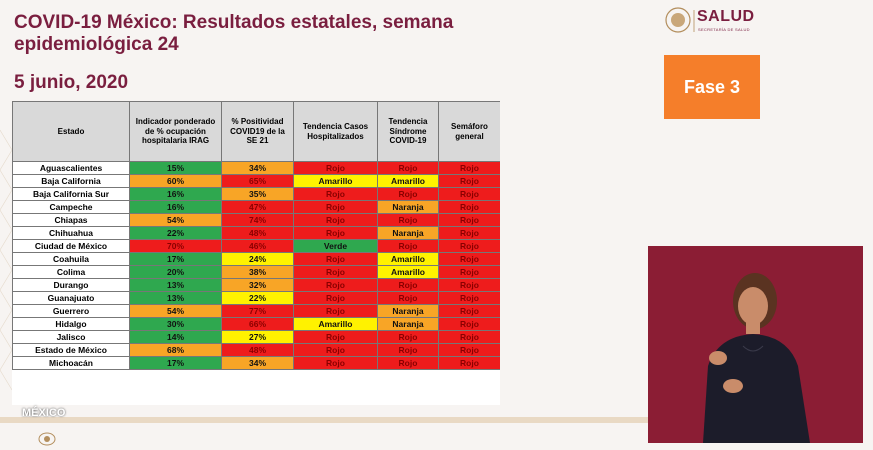 Image resolution: width=873 pixels, height=450 pixels. What do you see at coordinates (71, 181) in the screenshot?
I see `state-cell: Baja California` at bounding box center [71, 181].